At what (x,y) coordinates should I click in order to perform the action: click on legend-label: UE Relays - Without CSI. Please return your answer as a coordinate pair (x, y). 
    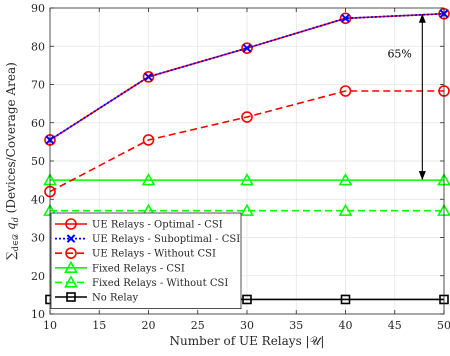
    Looking at the image, I should click on (154, 254).